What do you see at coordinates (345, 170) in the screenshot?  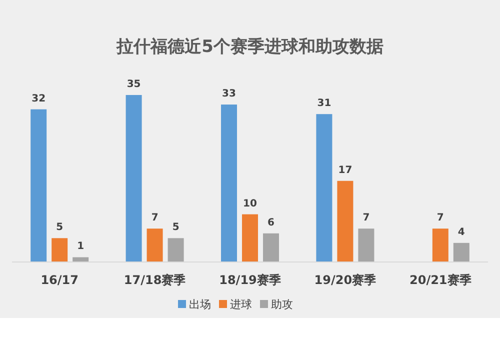 I see `data-label: 17` at bounding box center [345, 170].